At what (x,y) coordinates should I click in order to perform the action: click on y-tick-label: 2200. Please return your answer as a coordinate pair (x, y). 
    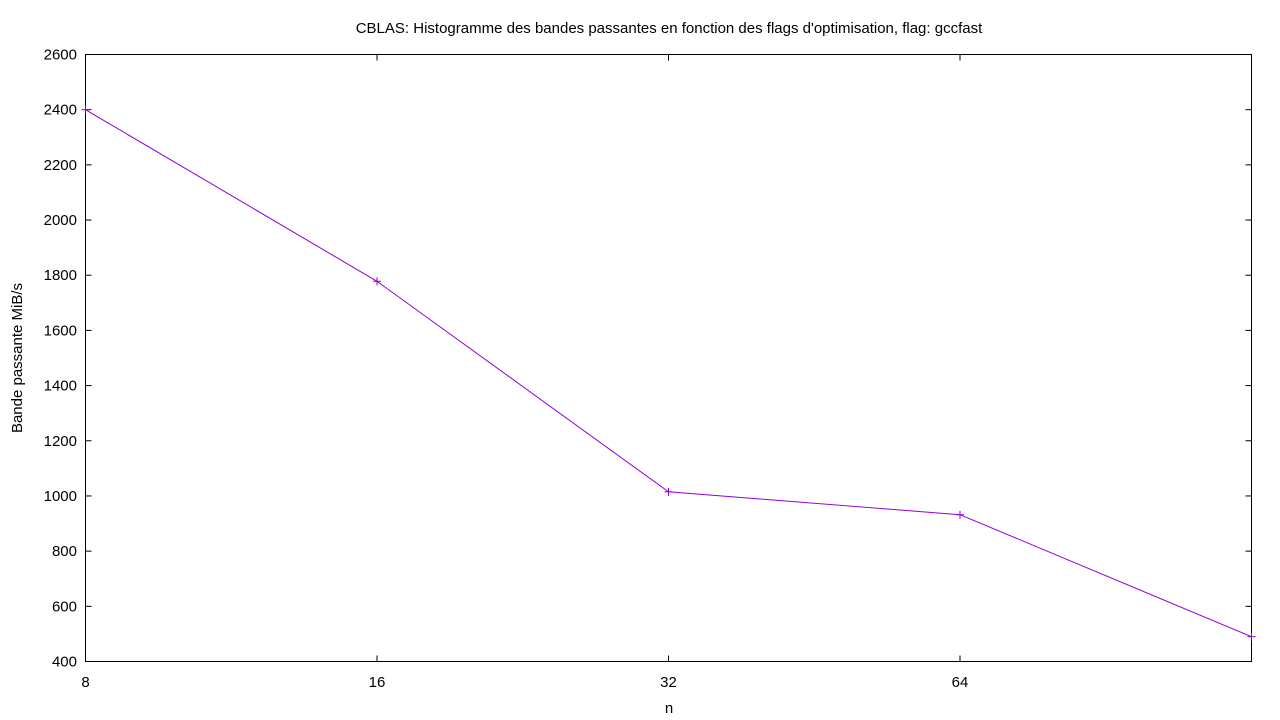
    Looking at the image, I should click on (60, 165).